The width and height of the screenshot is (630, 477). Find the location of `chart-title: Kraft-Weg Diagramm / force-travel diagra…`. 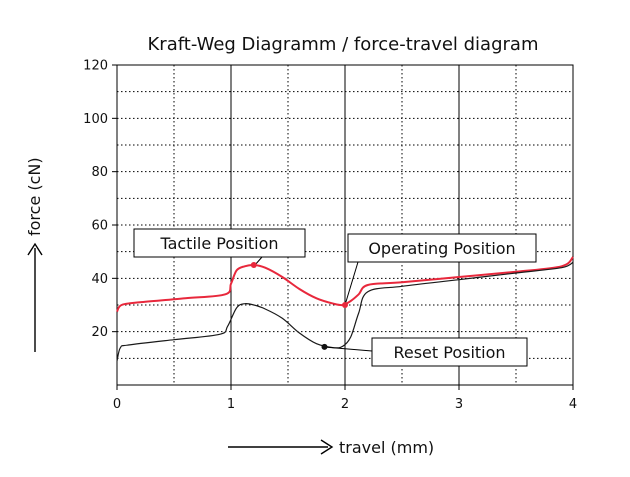

chart-title: Kraft-Weg Diagramm / force-travel diagra… is located at coordinates (343, 44).